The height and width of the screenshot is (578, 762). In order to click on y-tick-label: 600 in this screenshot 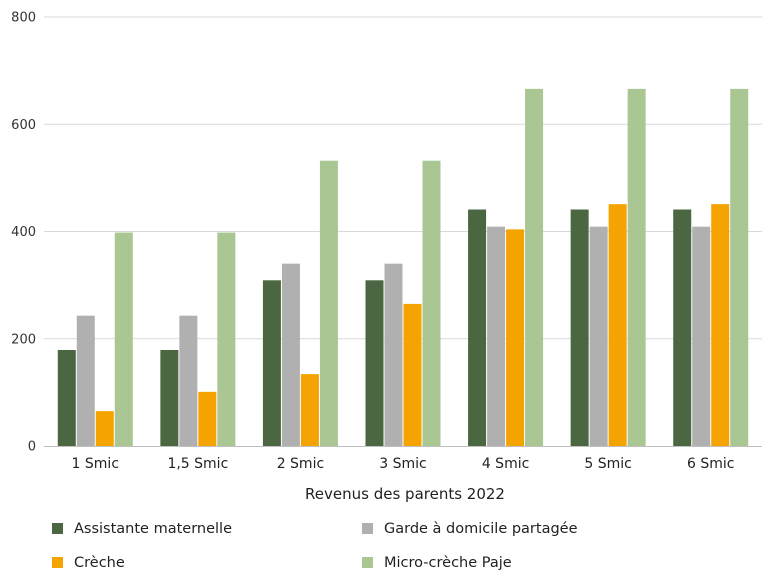, I will do `click(23, 125)`.